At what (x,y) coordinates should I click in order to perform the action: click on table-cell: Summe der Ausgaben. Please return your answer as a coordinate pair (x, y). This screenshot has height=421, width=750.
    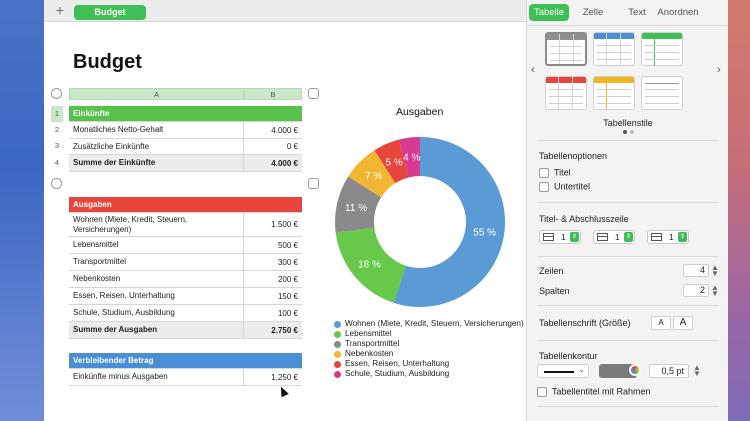
    Looking at the image, I should click on (156, 330).